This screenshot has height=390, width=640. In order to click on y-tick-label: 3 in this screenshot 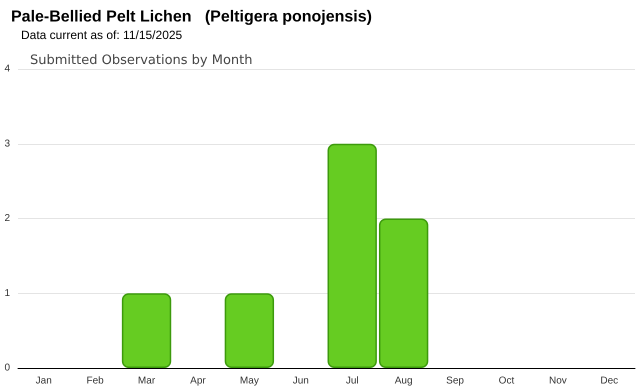, I will do `click(7, 144)`.